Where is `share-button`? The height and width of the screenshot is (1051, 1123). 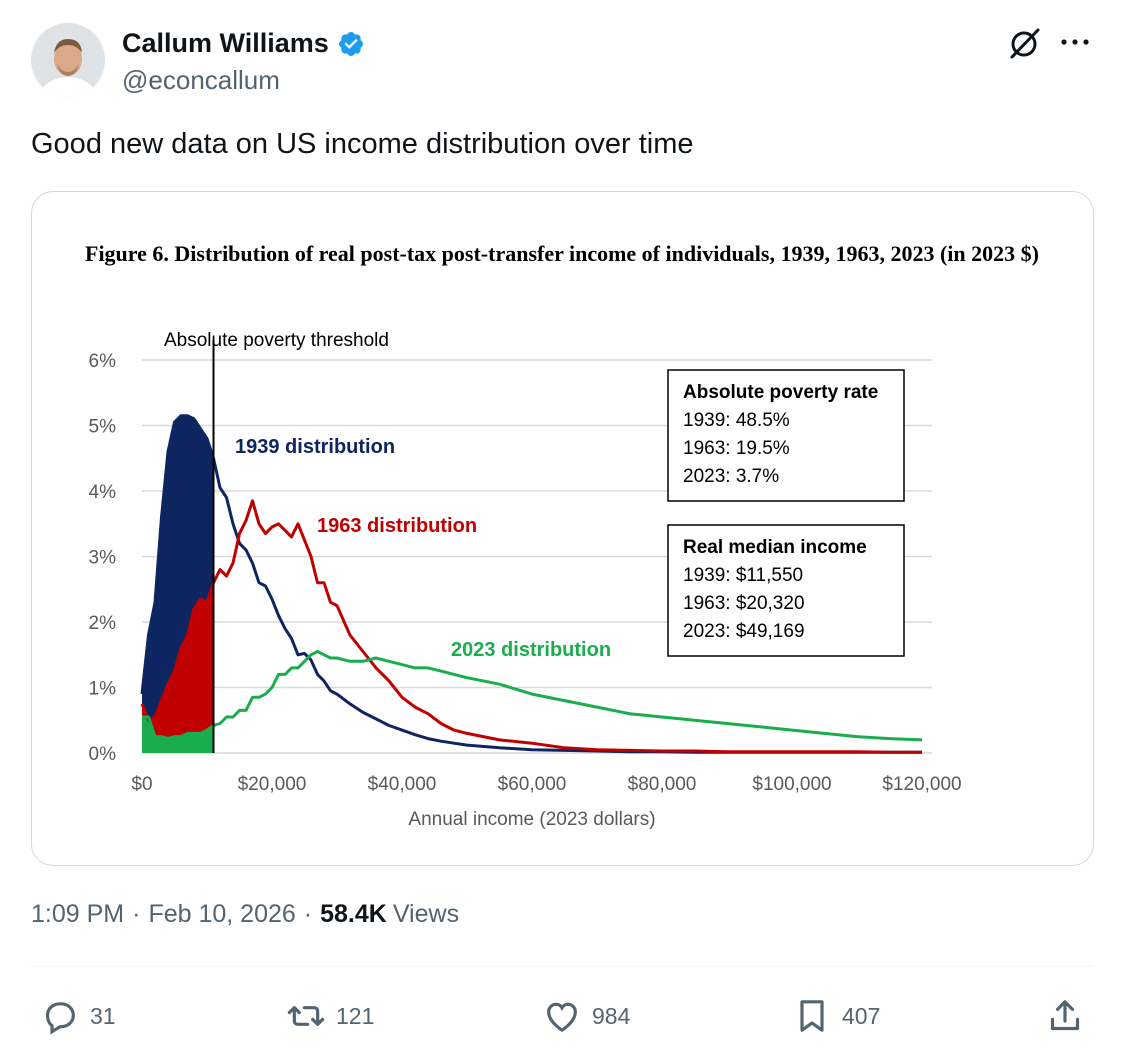
share-button is located at coordinates (1065, 1016).